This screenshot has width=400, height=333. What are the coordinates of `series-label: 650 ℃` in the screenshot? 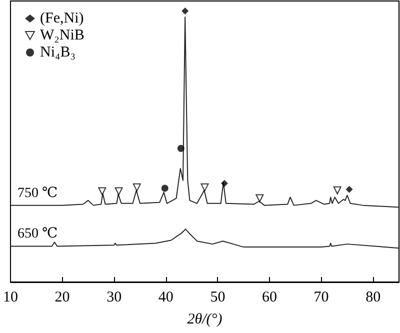 It's located at (38, 234).